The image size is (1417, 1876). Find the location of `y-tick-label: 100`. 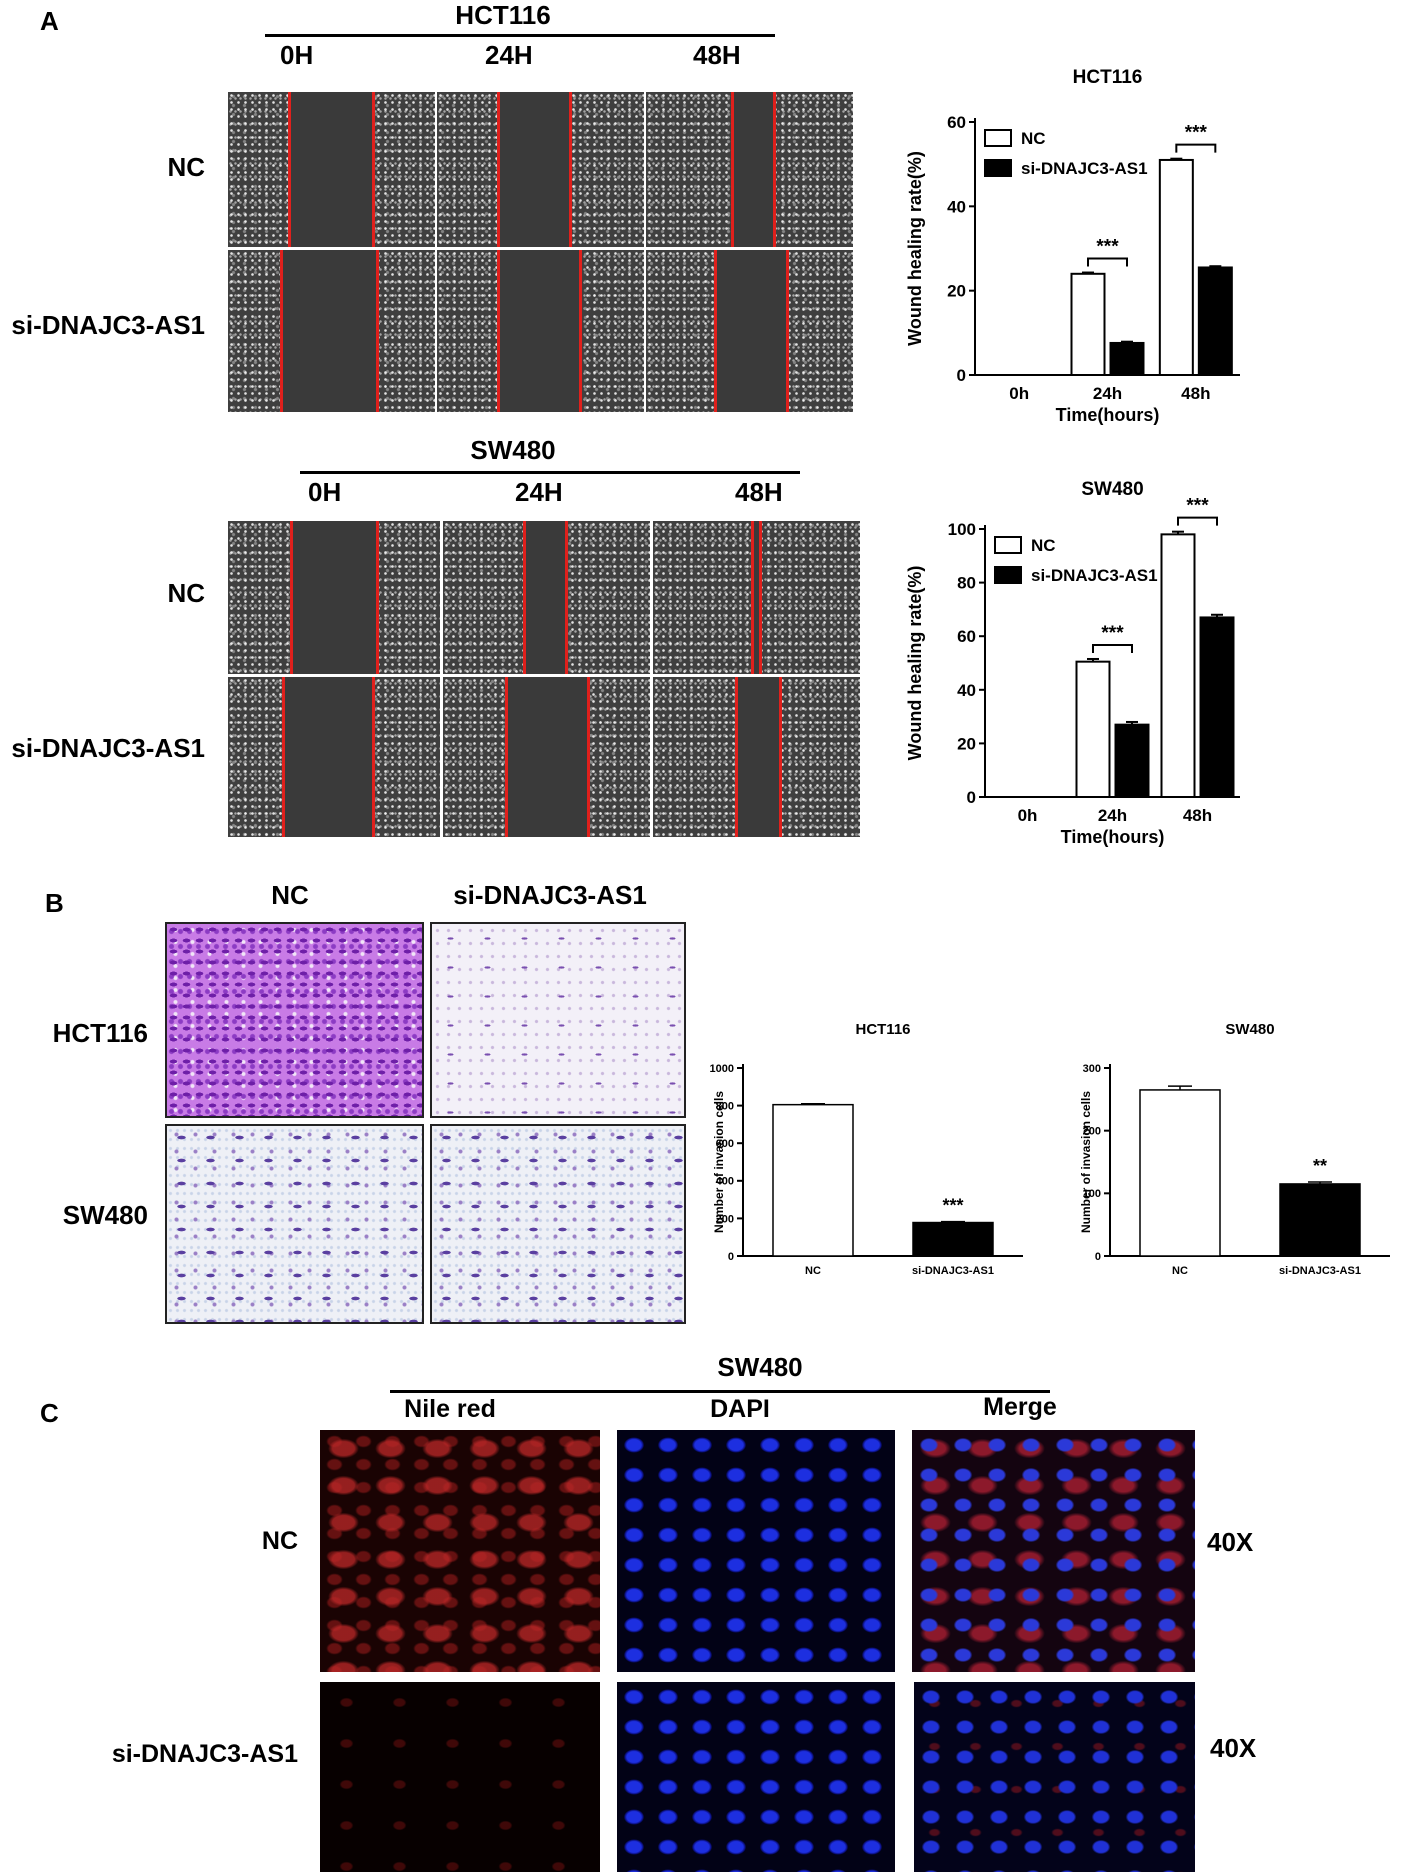

y-tick-label: 100 is located at coordinates (1092, 1194).